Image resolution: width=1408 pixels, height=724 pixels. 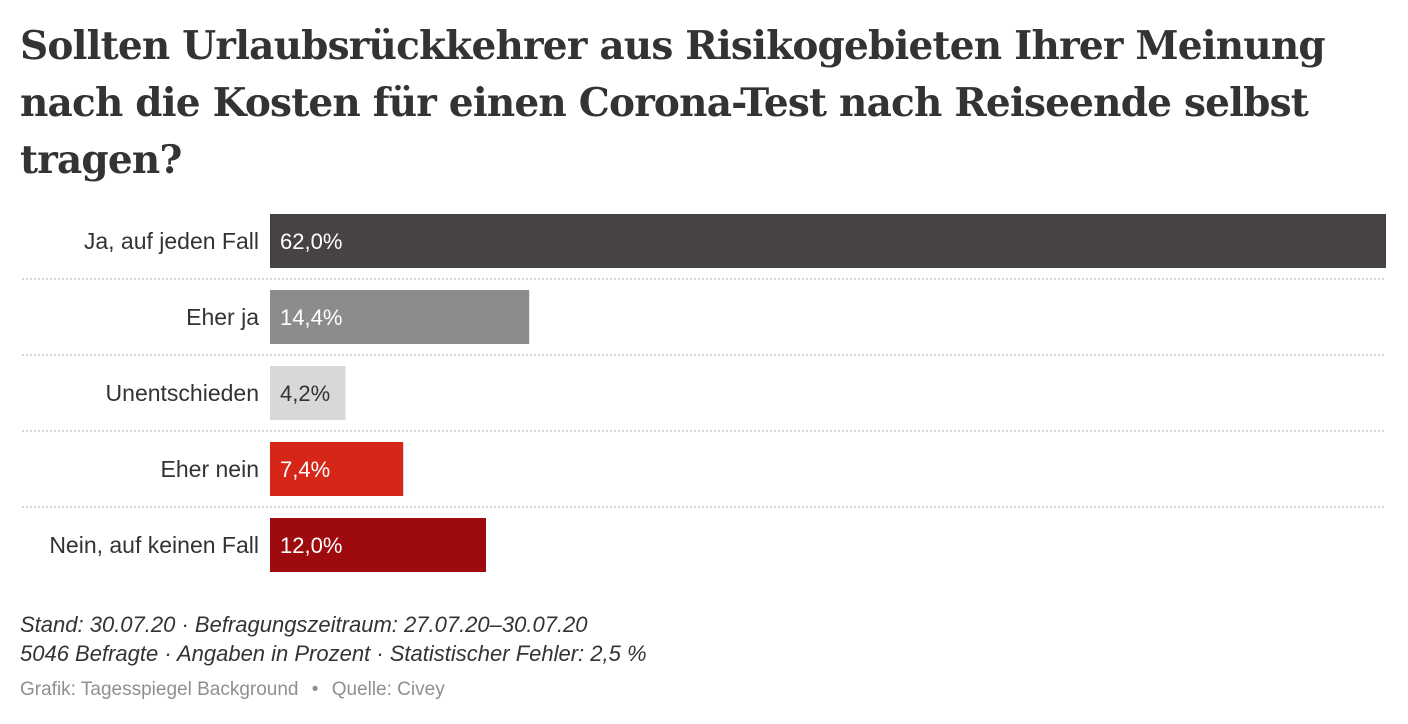 What do you see at coordinates (311, 317) in the screenshot?
I see `value-label: 14,4%` at bounding box center [311, 317].